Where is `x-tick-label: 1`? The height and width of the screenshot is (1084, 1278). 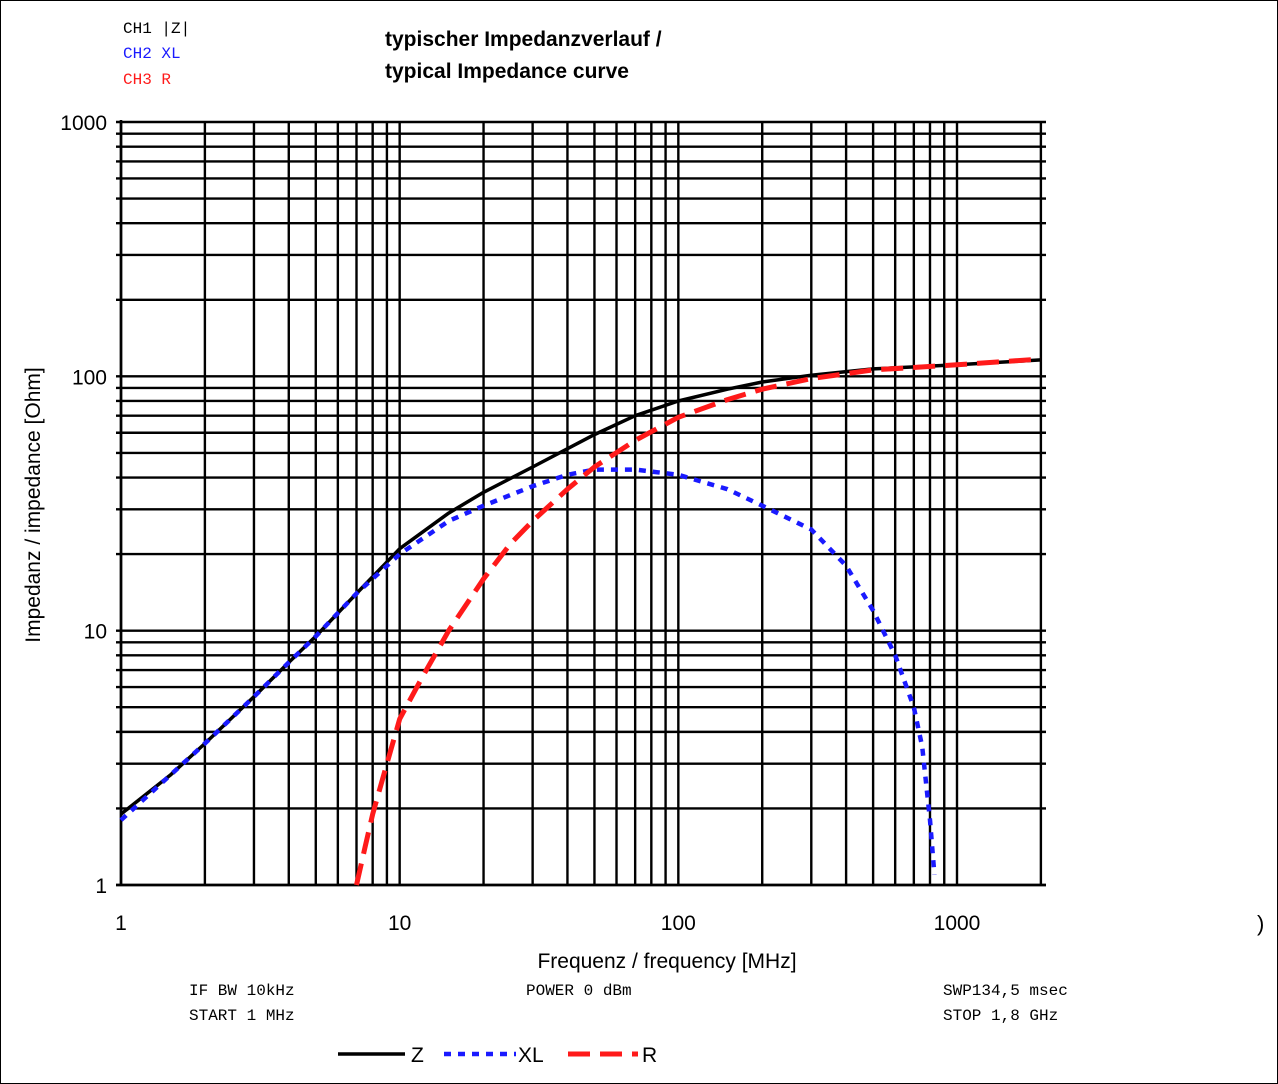 x-tick-label: 1 is located at coordinates (121, 923).